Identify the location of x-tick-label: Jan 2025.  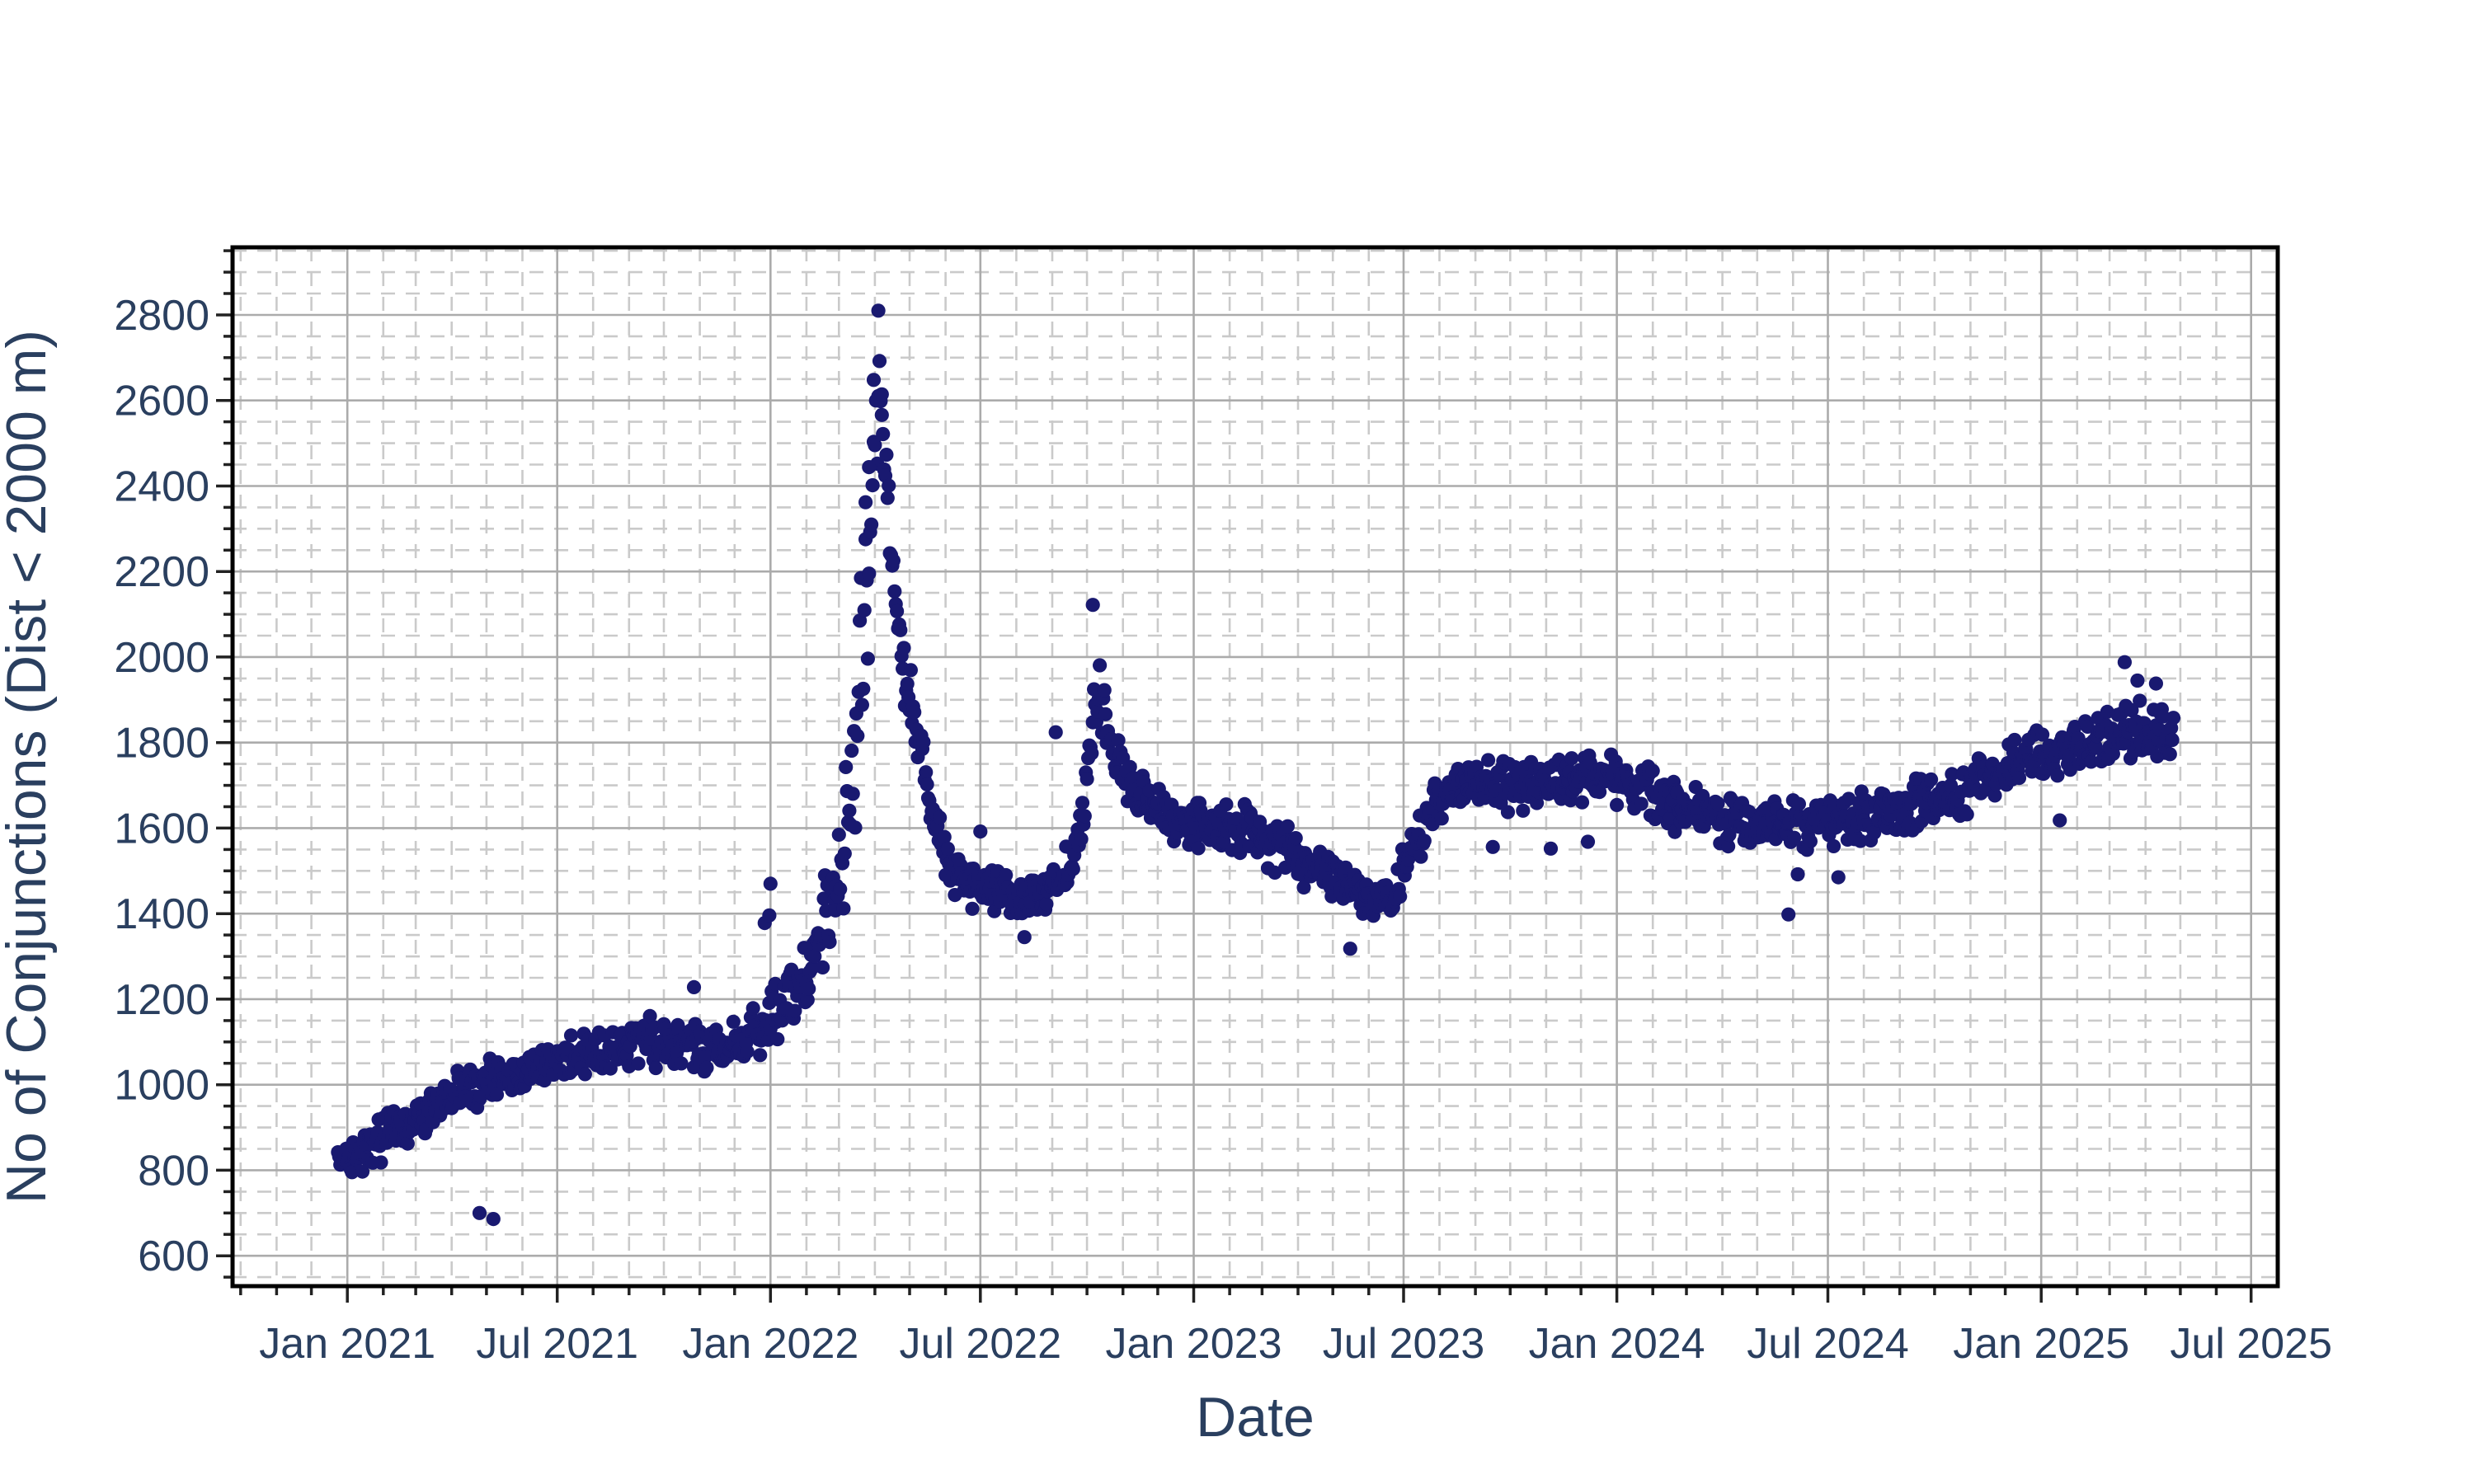
(2041, 1344).